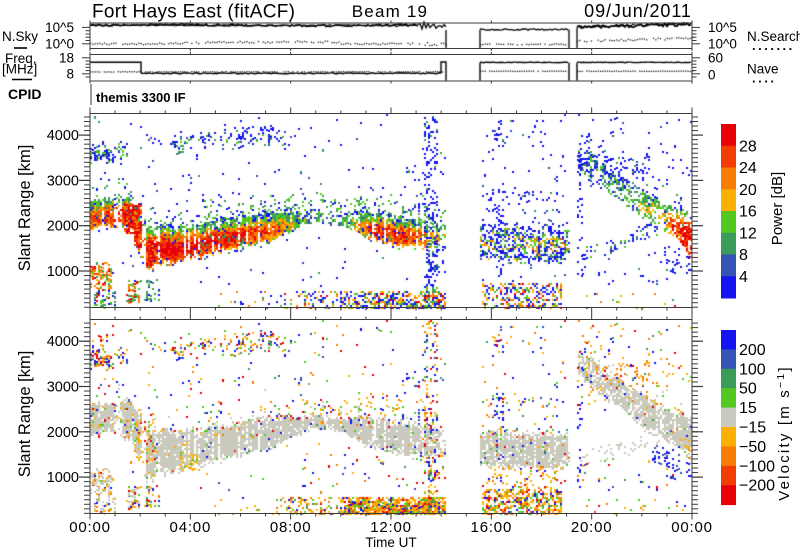  What do you see at coordinates (592, 527) in the screenshot?
I see `svg-text: 20:00` at bounding box center [592, 527].